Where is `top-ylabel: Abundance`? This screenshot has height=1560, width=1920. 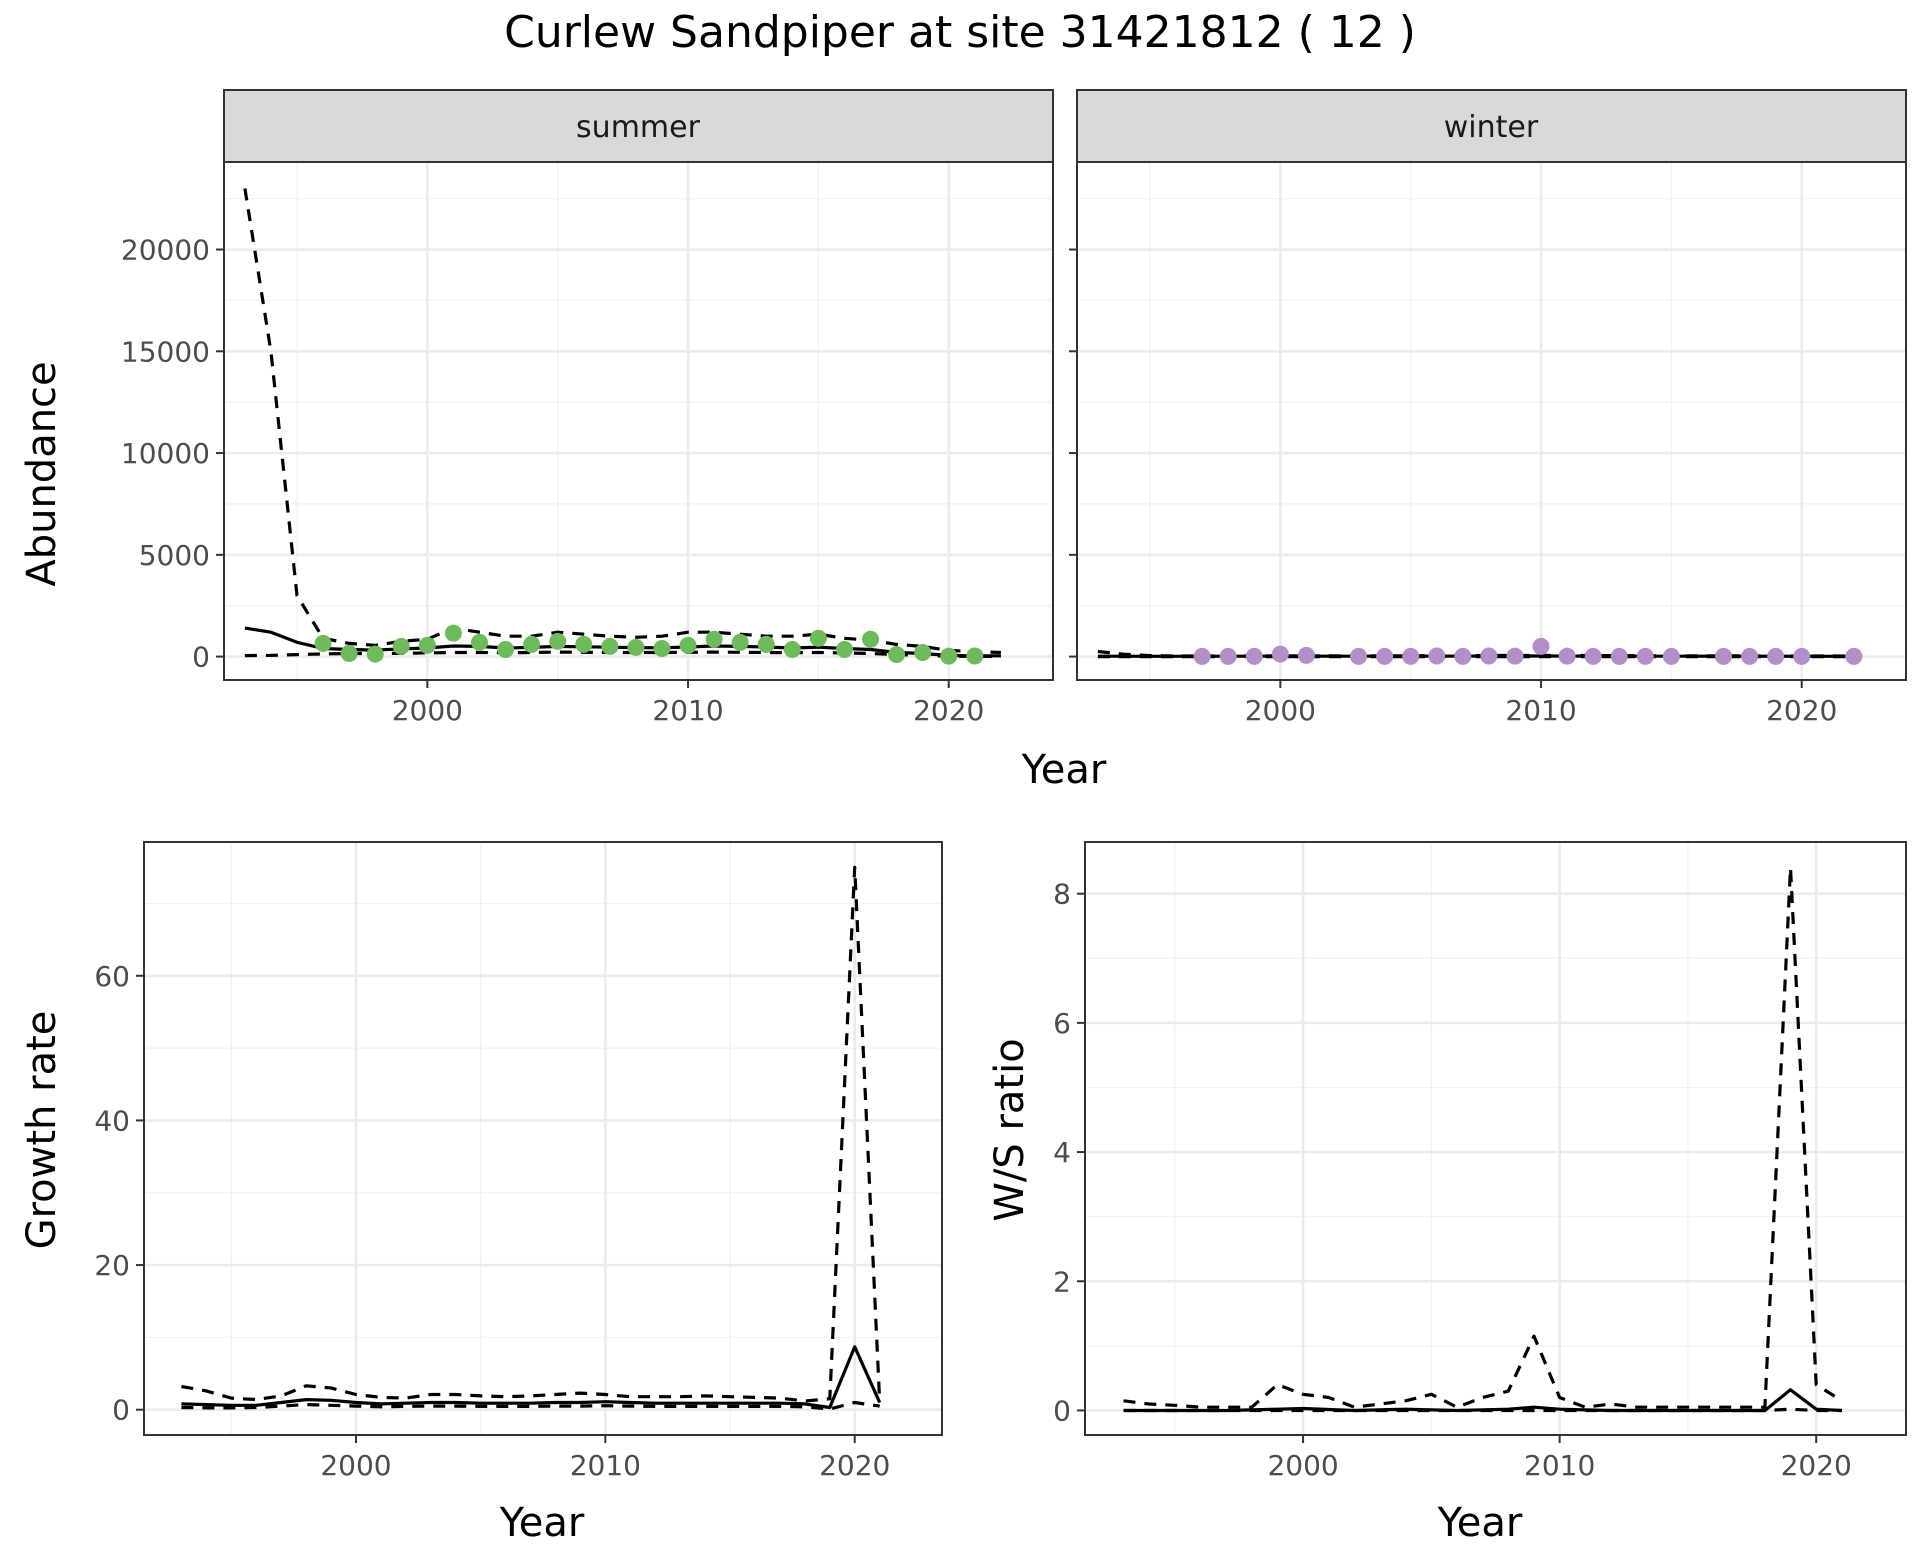
top-ylabel: Abundance is located at coordinates (42, 473).